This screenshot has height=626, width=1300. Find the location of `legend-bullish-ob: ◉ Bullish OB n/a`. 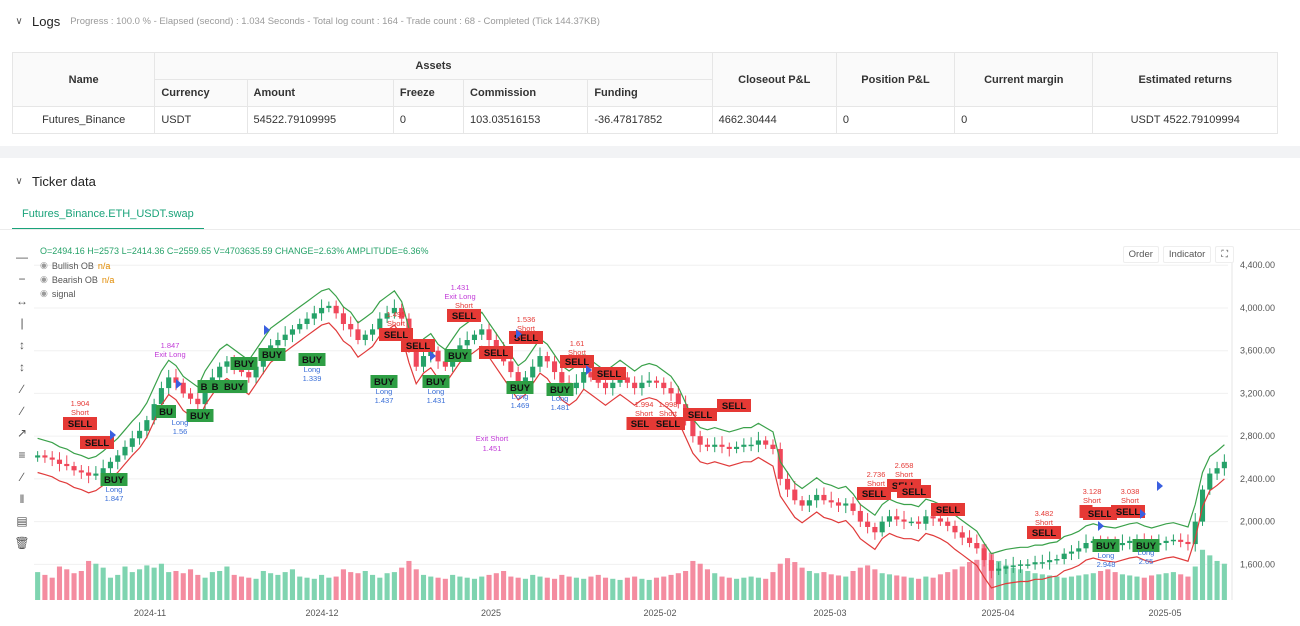

legend-bullish-ob: ◉ Bullish OB n/a is located at coordinates (75, 265).